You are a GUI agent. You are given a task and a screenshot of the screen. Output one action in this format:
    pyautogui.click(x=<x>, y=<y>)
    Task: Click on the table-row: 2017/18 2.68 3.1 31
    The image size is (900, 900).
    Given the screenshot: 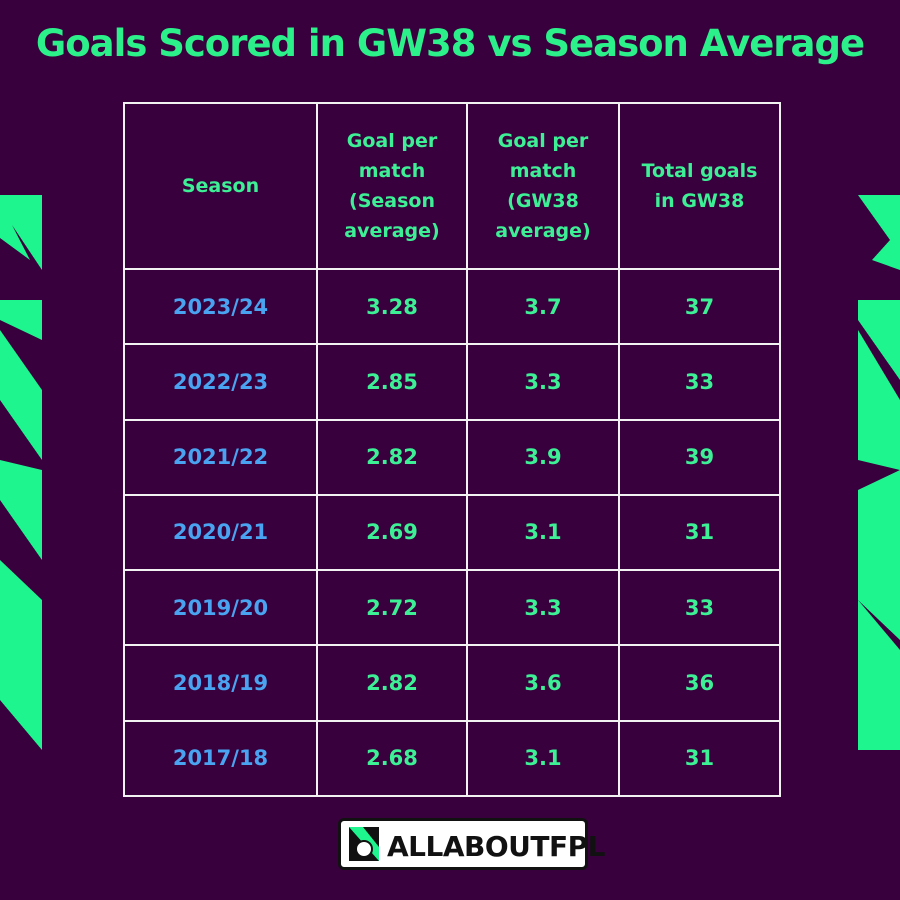 What is the action you would take?
    pyautogui.click(x=452, y=758)
    